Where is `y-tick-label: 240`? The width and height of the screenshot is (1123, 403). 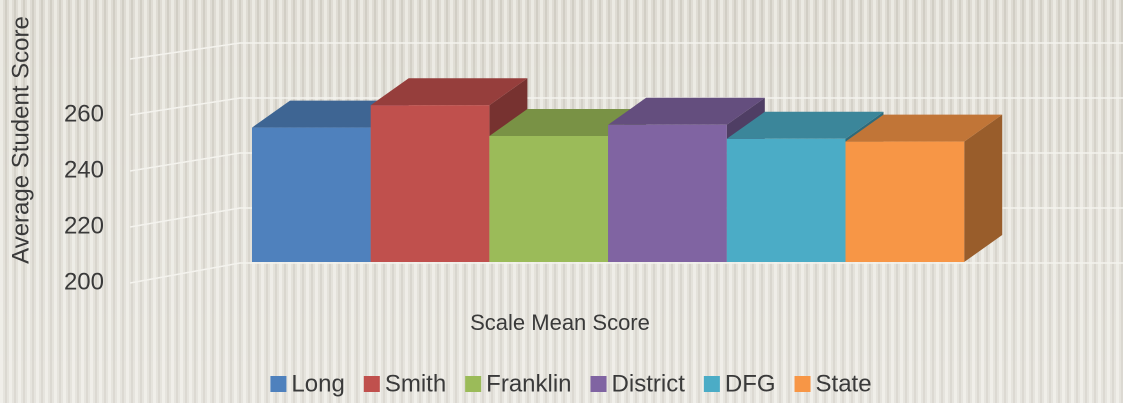
y-tick-label: 240 is located at coordinates (84, 169).